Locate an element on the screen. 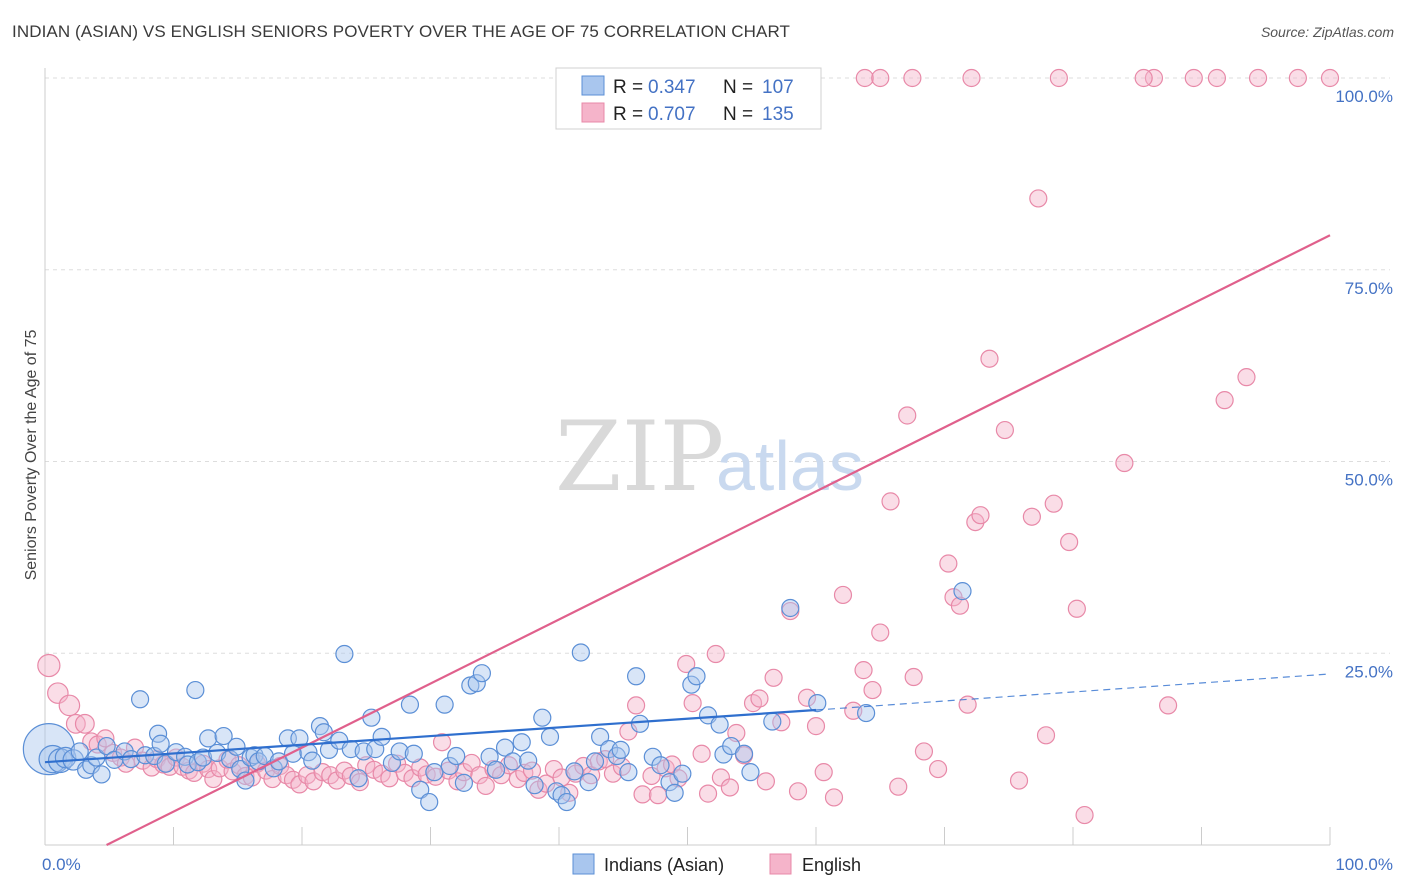  legend-swatch-english is located at coordinates (593, 112).